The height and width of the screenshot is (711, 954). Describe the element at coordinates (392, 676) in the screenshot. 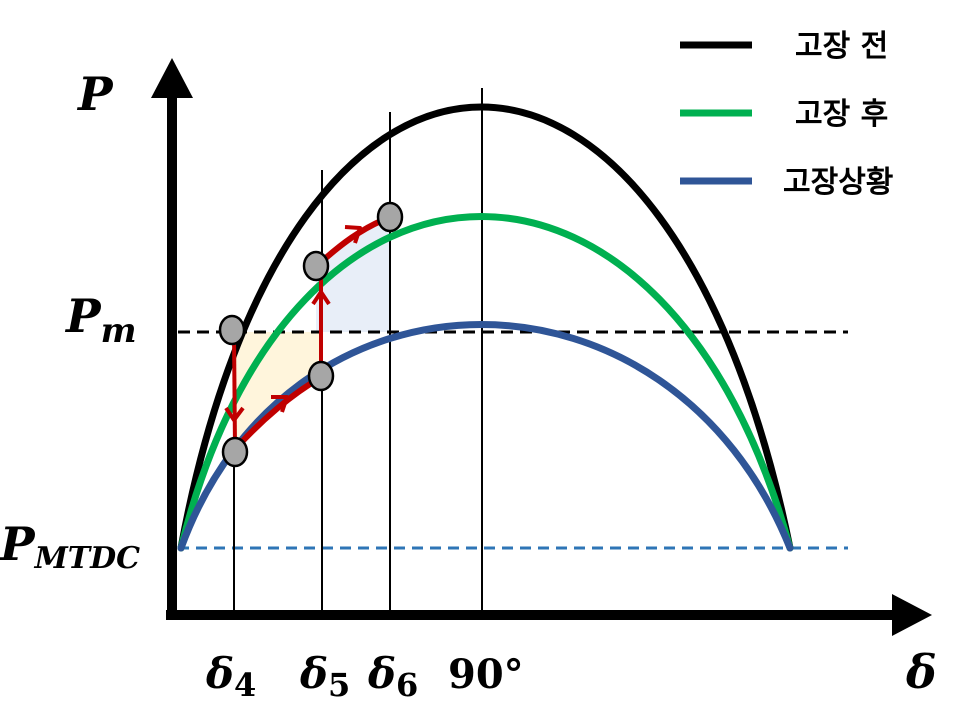

I see `delta6-label: δ6` at that location.